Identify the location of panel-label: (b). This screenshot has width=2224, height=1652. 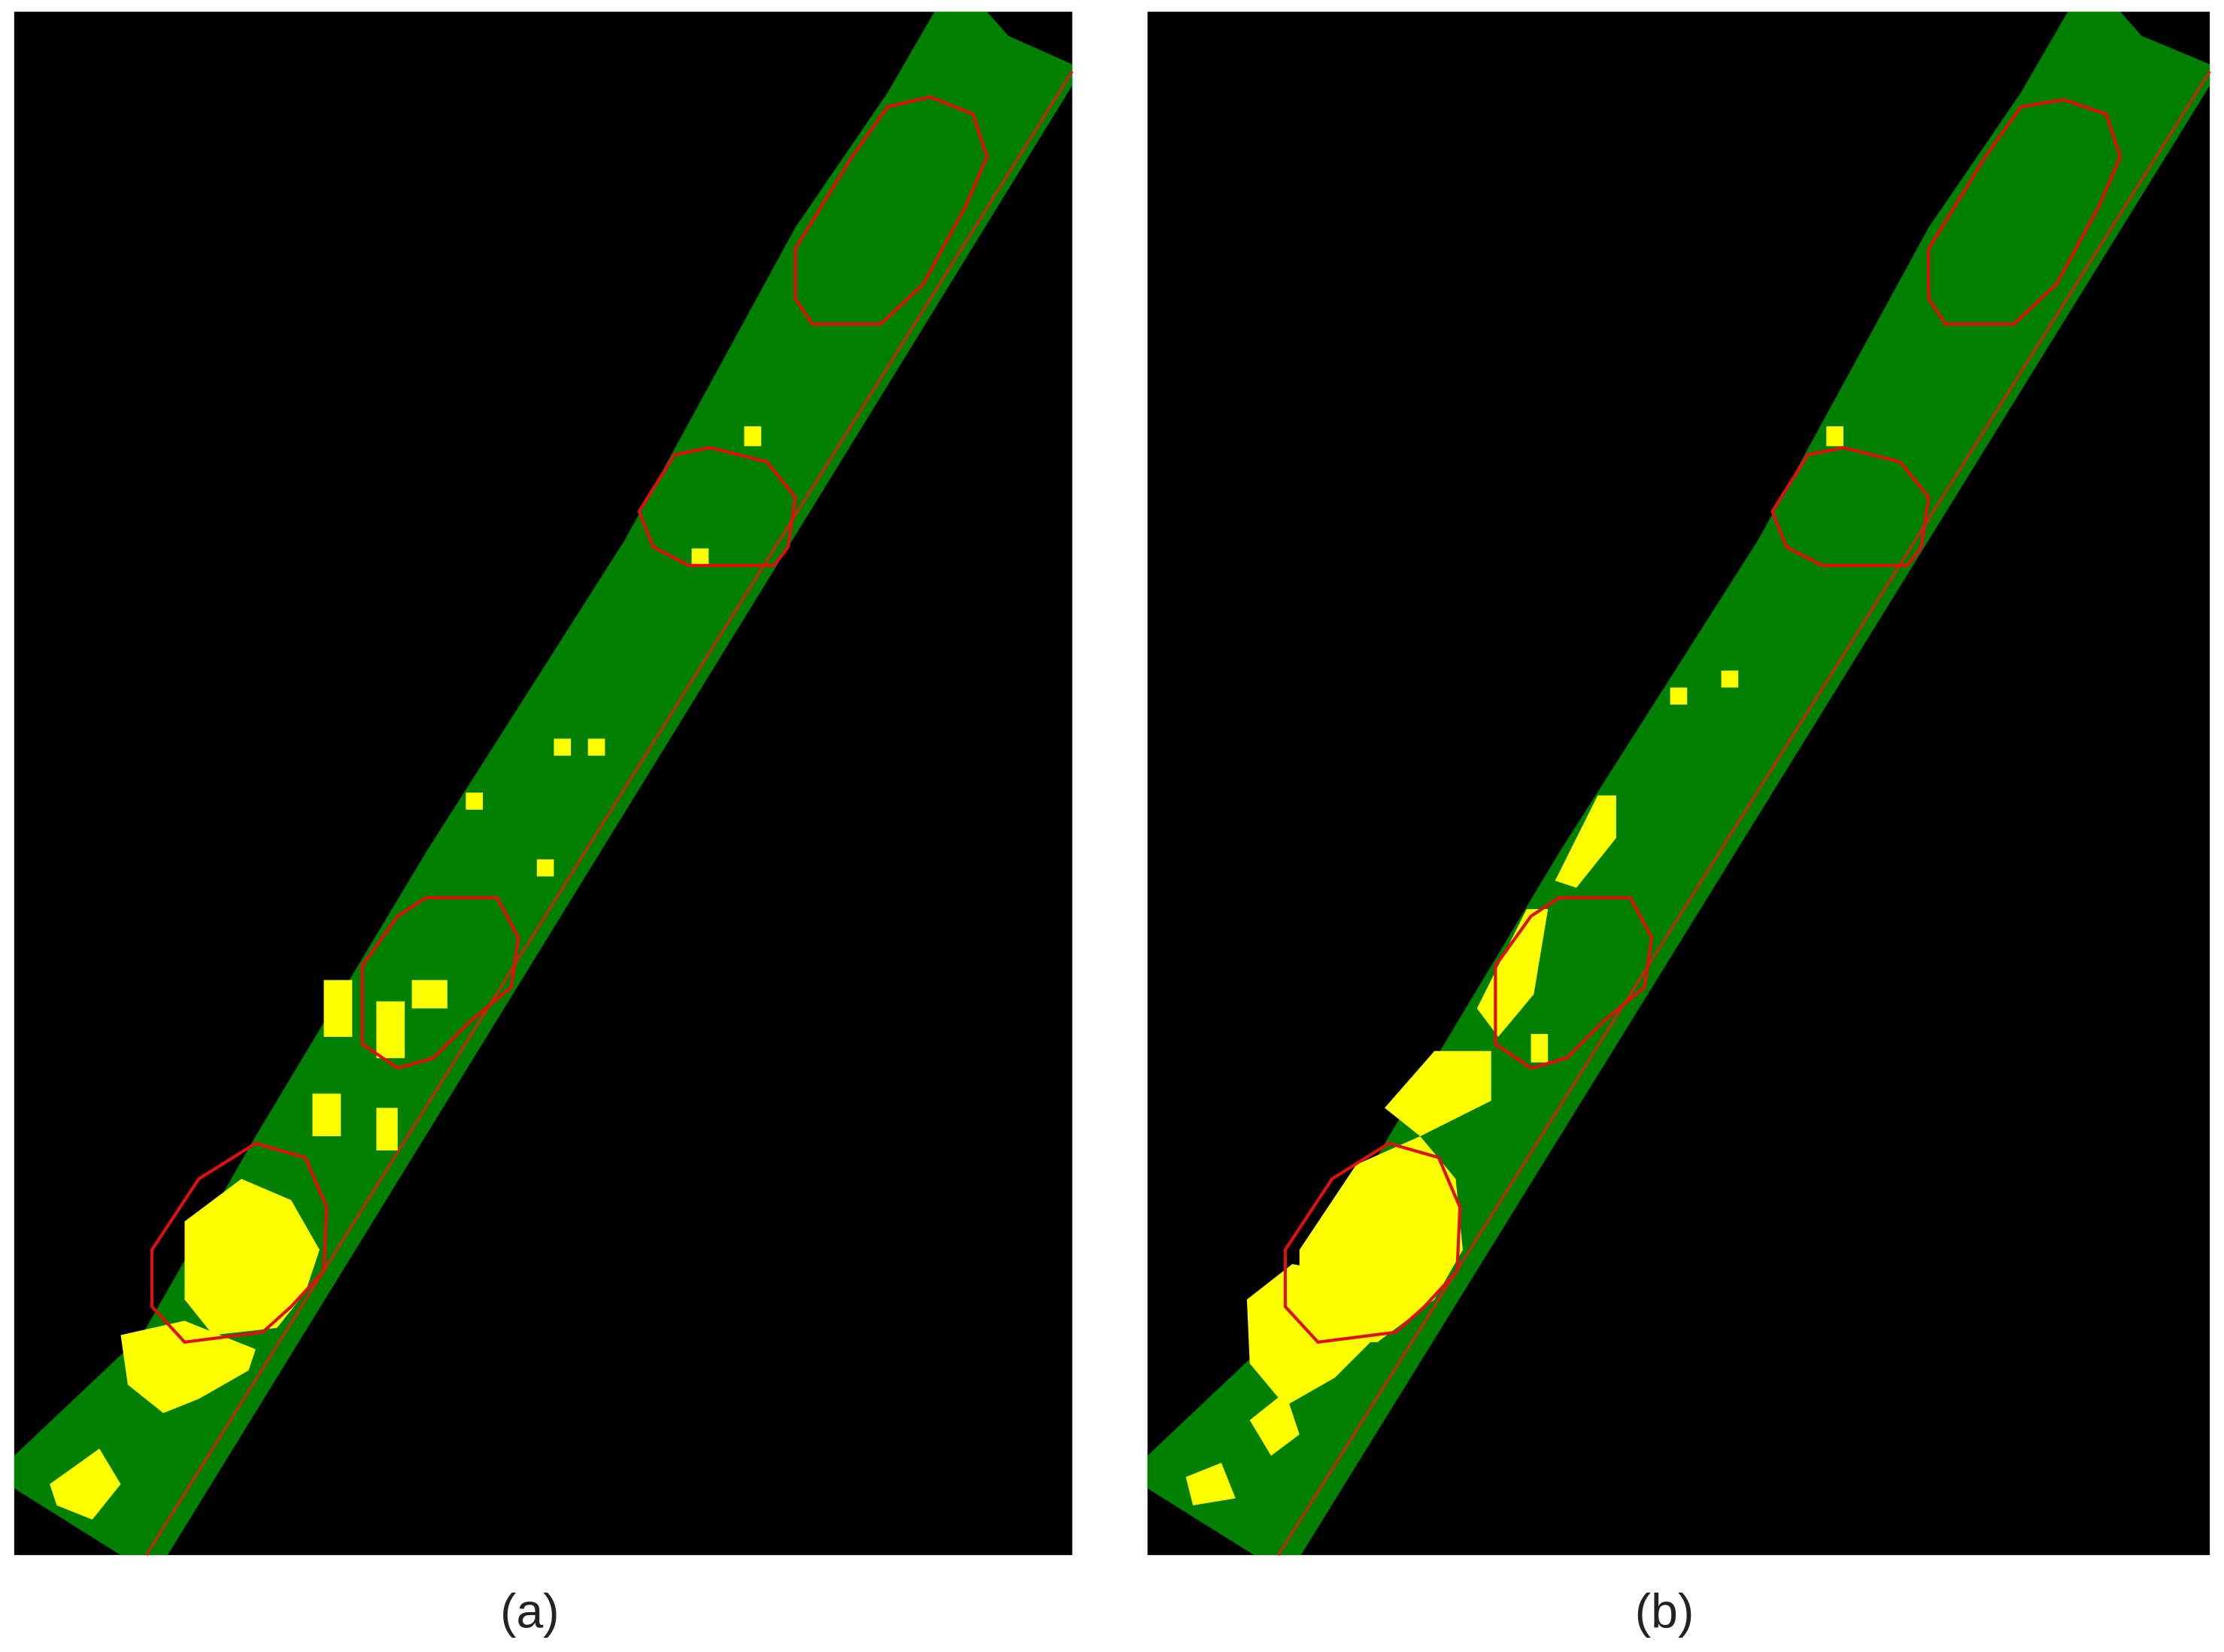
(1665, 1611).